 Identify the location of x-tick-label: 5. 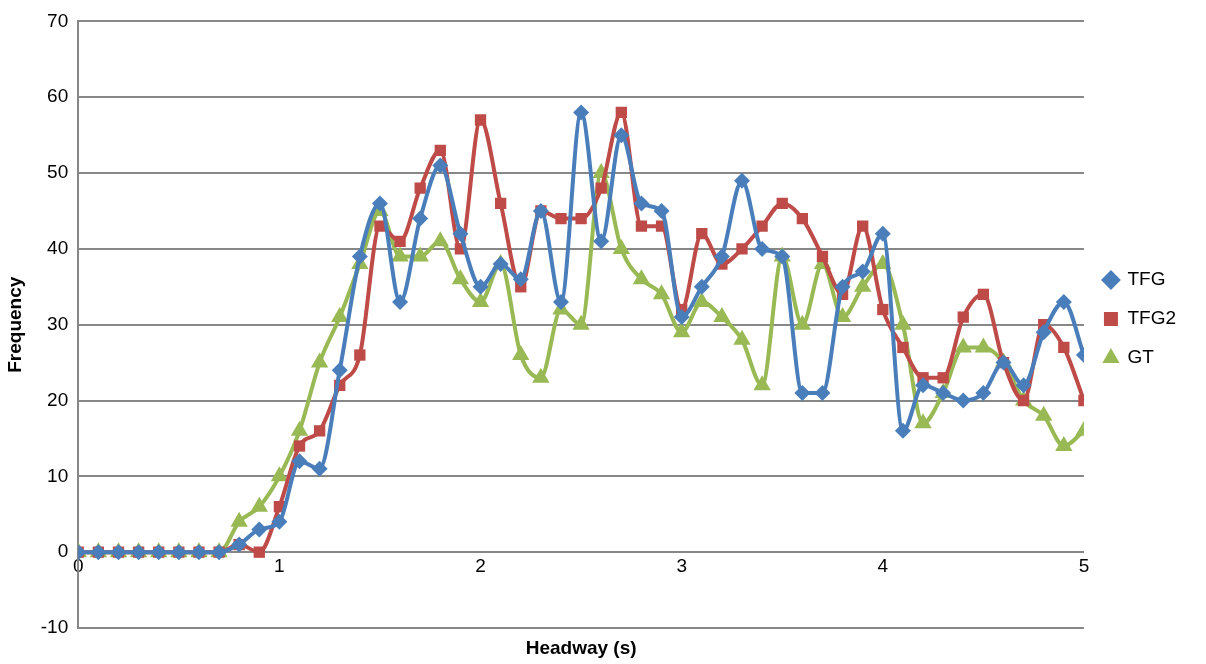
(1084, 565).